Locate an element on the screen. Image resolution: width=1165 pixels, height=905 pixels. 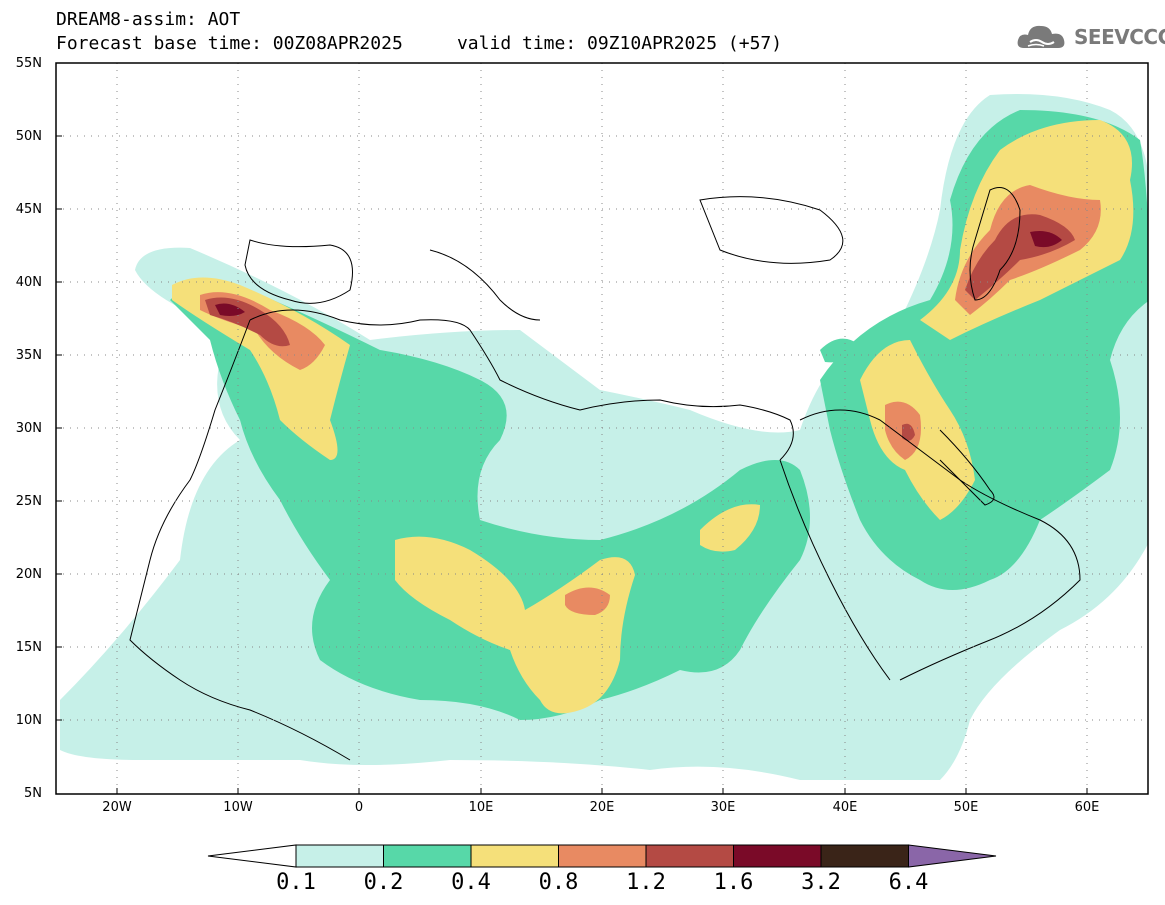
colorbar-label: 0.2 is located at coordinates (383, 882).